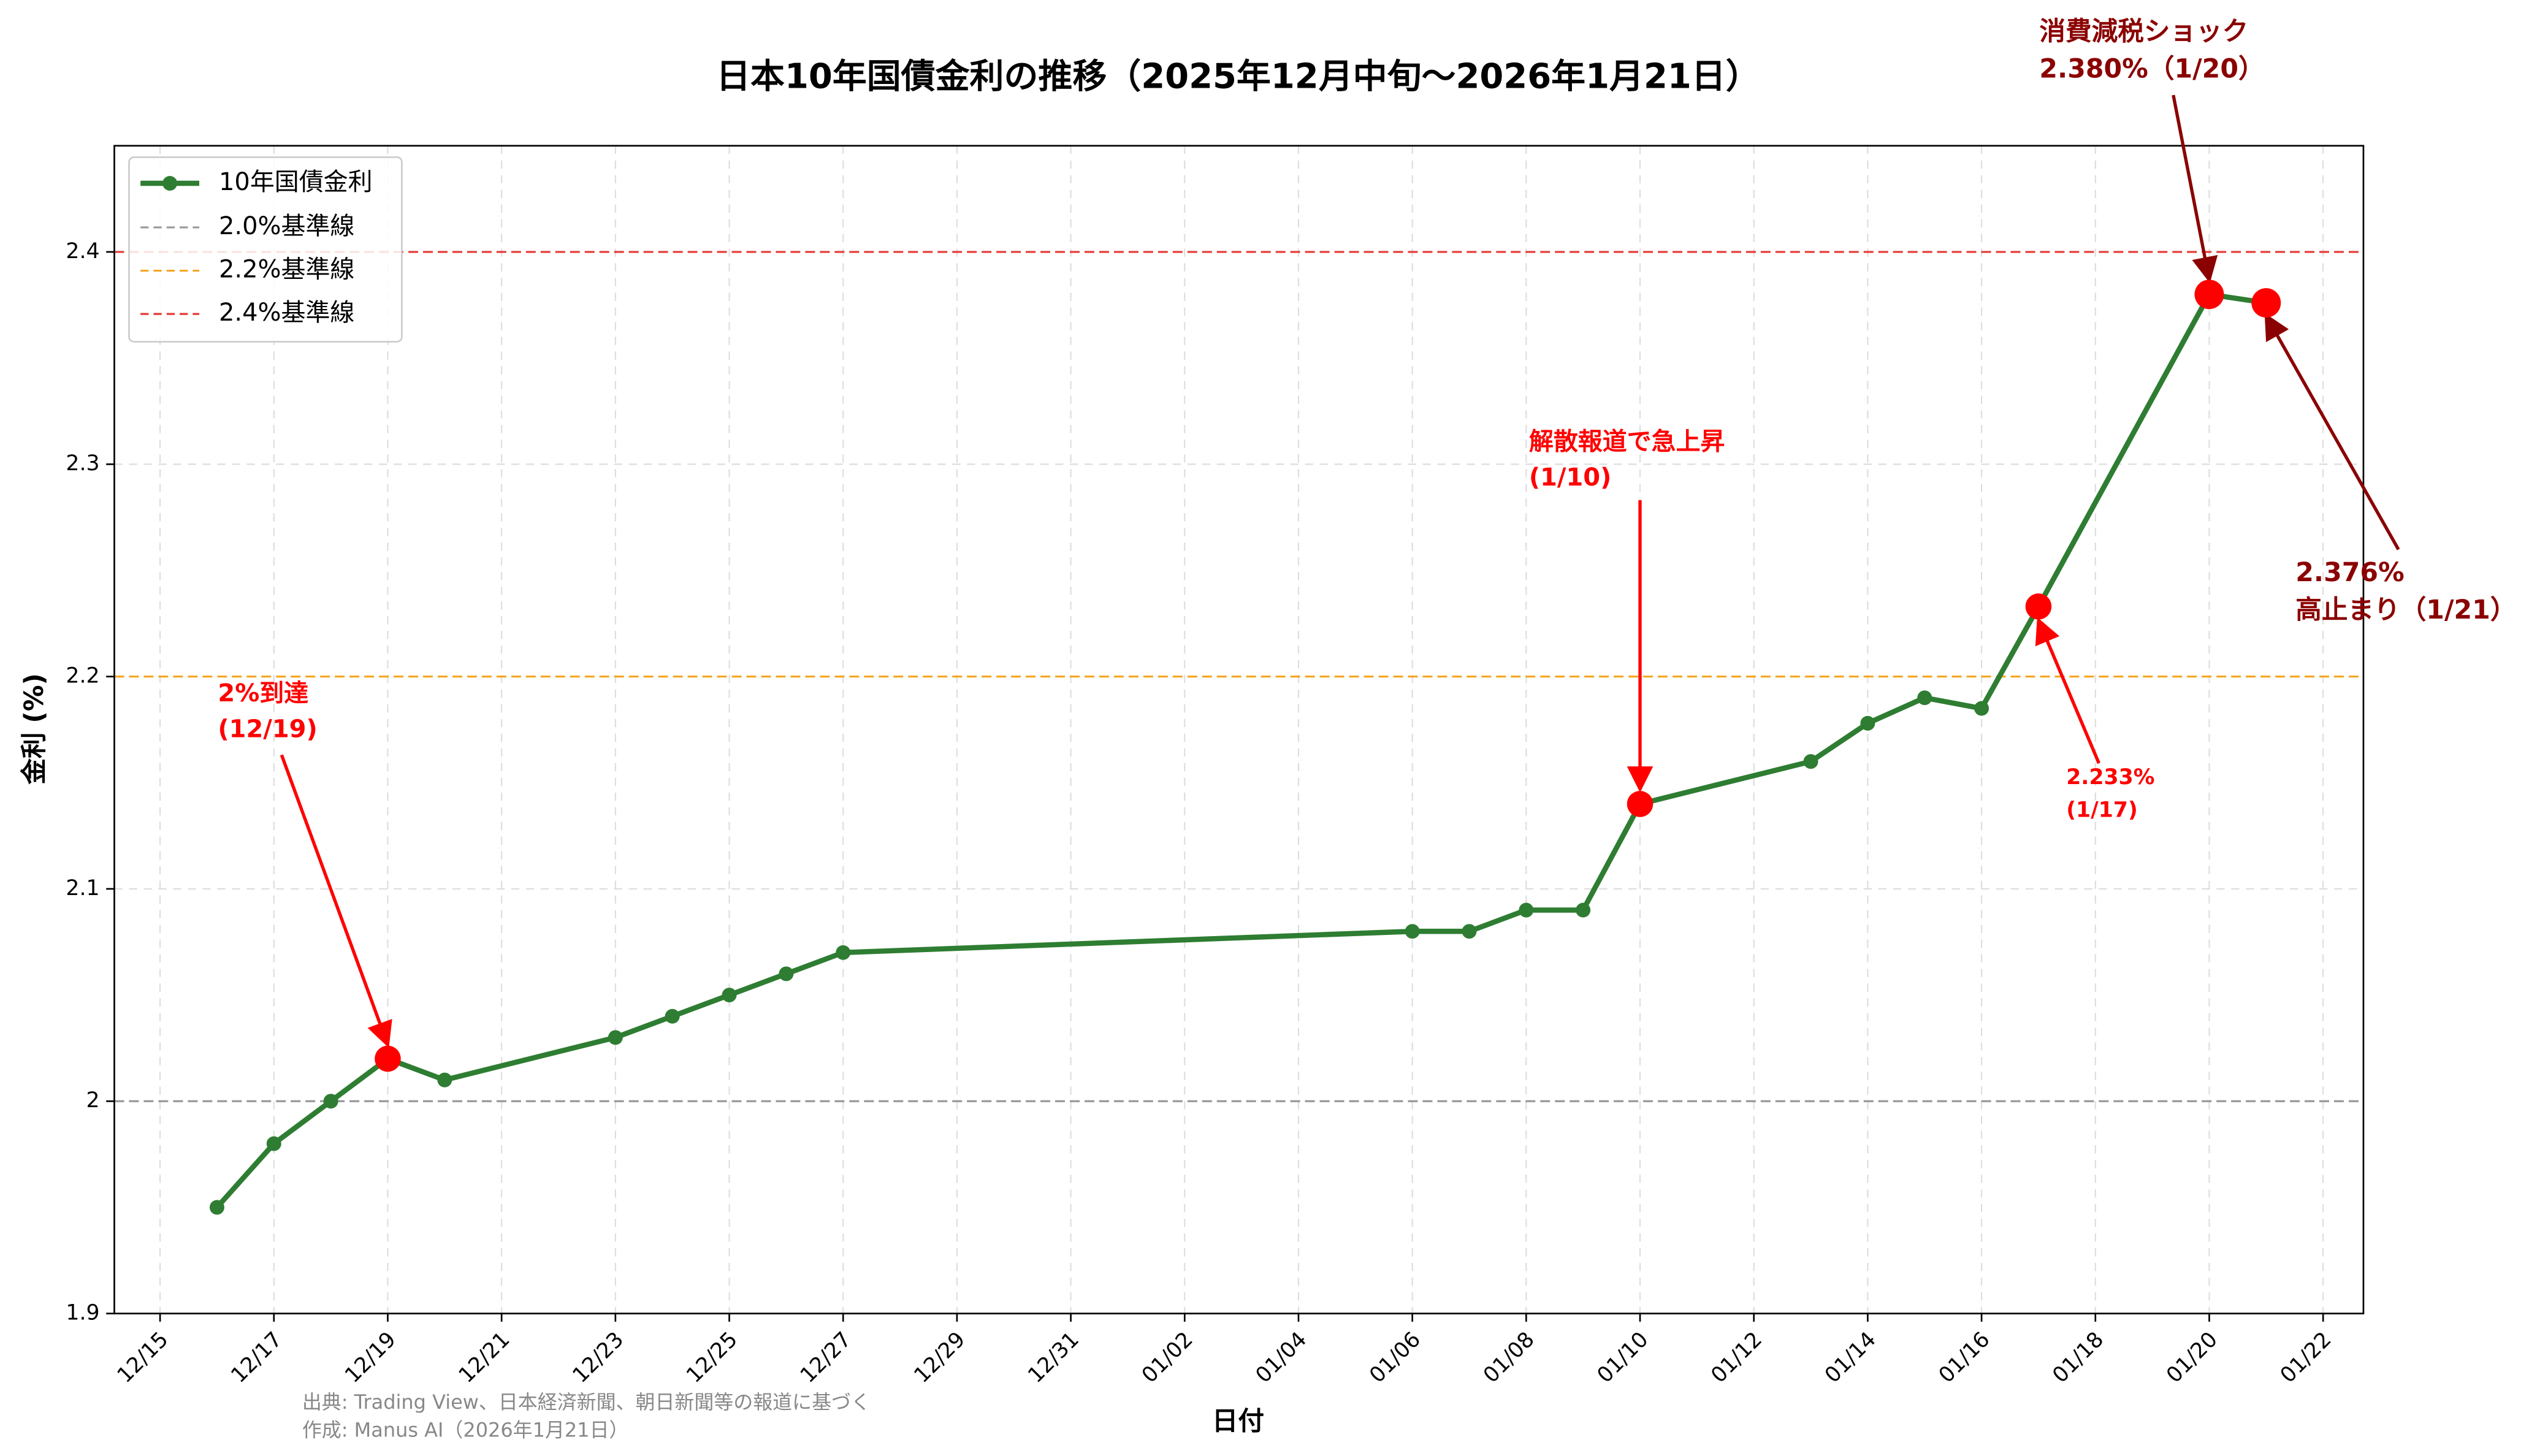 The width and height of the screenshot is (2548, 1456). I want to click on legend-box, so click(265, 250).